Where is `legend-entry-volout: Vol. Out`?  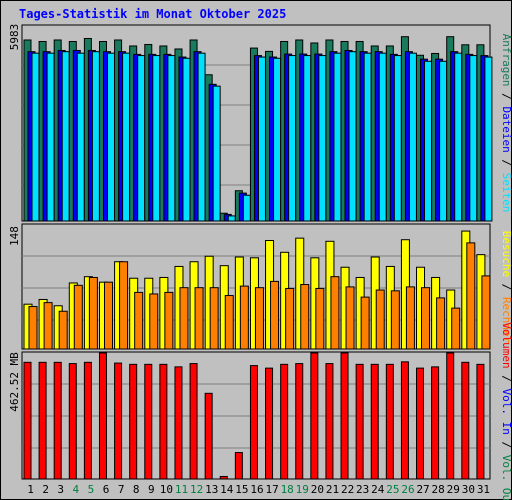
legend-entry-volout: Vol. Out is located at coordinates (506, 477).